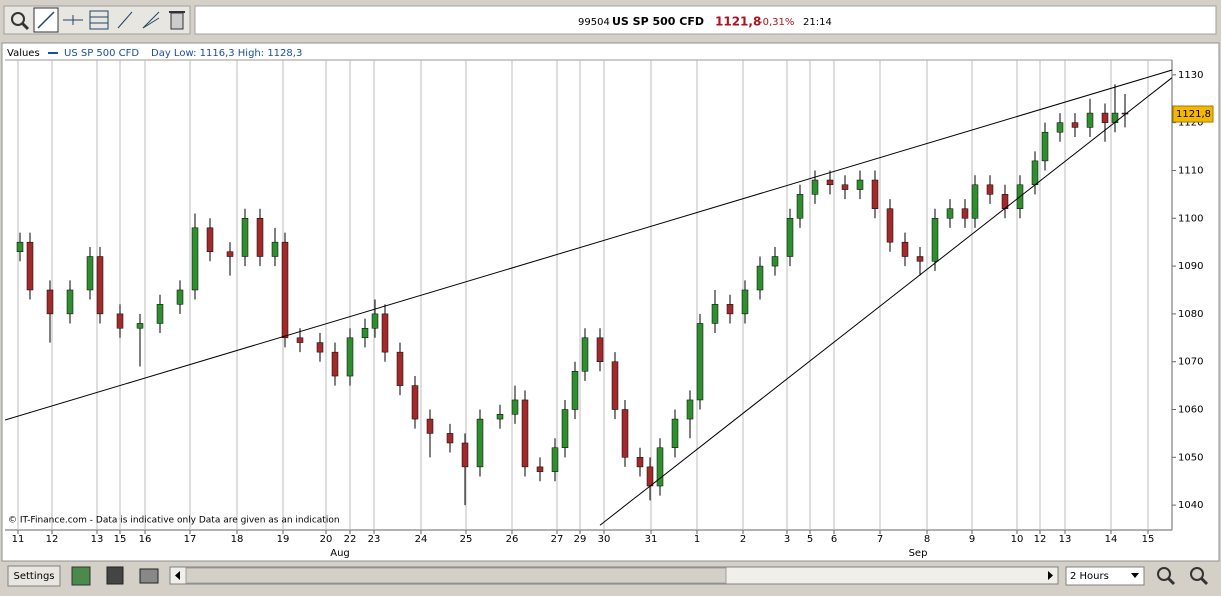  What do you see at coordinates (1089, 576) in the screenshot?
I see `interval-label: 2 Hours` at bounding box center [1089, 576].